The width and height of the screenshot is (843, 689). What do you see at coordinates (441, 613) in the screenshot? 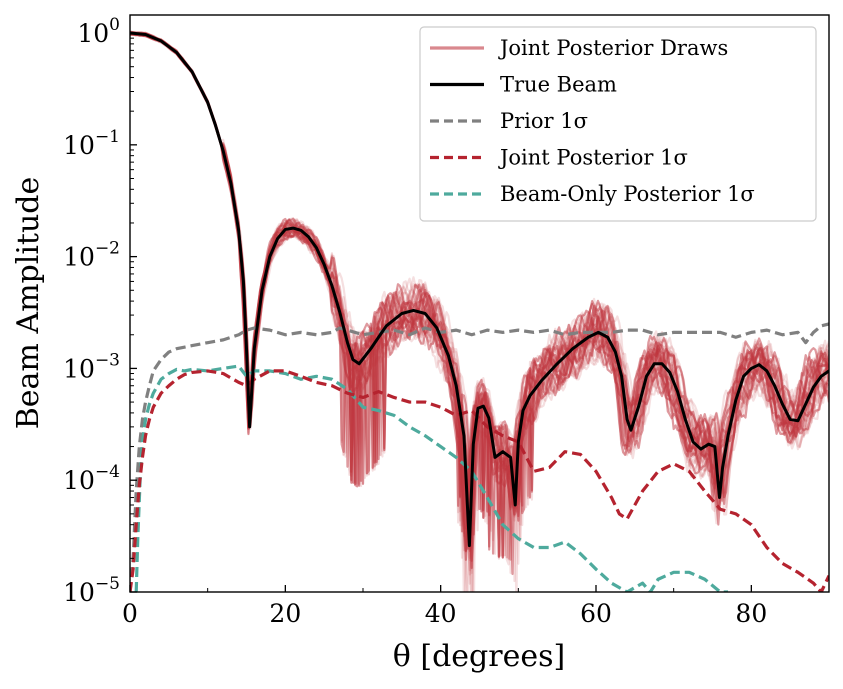
I see `x-tick-label: 40` at bounding box center [441, 613].